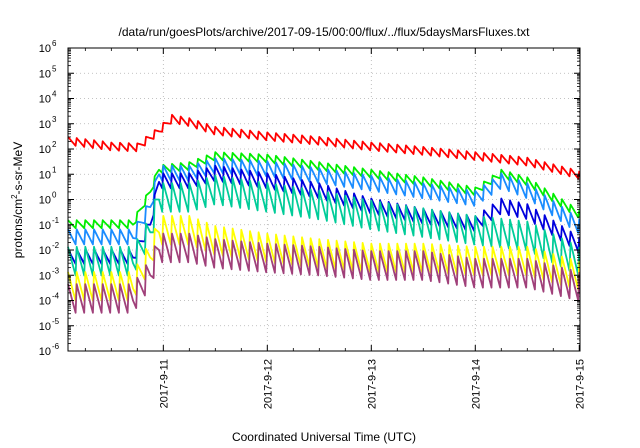 The width and height of the screenshot is (640, 448). I want to click on x-tick-label: 2017-9-14, so click(476, 384).